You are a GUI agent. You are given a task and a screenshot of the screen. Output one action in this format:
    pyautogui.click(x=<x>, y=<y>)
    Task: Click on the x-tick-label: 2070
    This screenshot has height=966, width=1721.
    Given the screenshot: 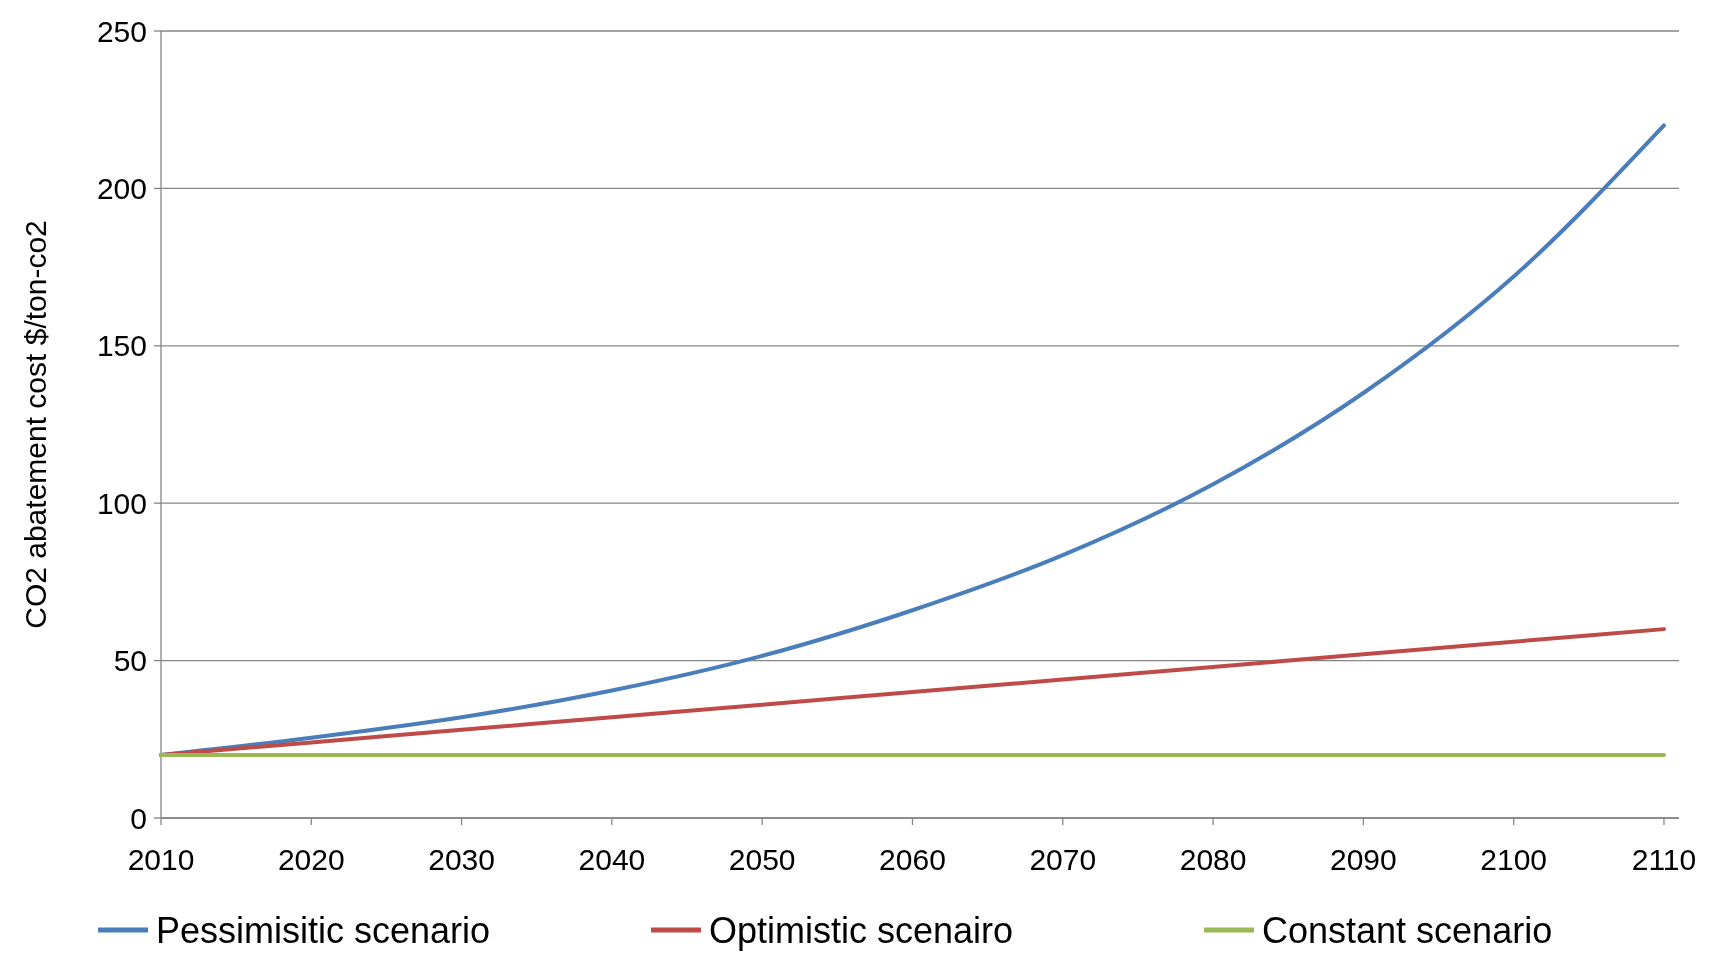 What is the action you would take?
    pyautogui.click(x=1063, y=859)
    